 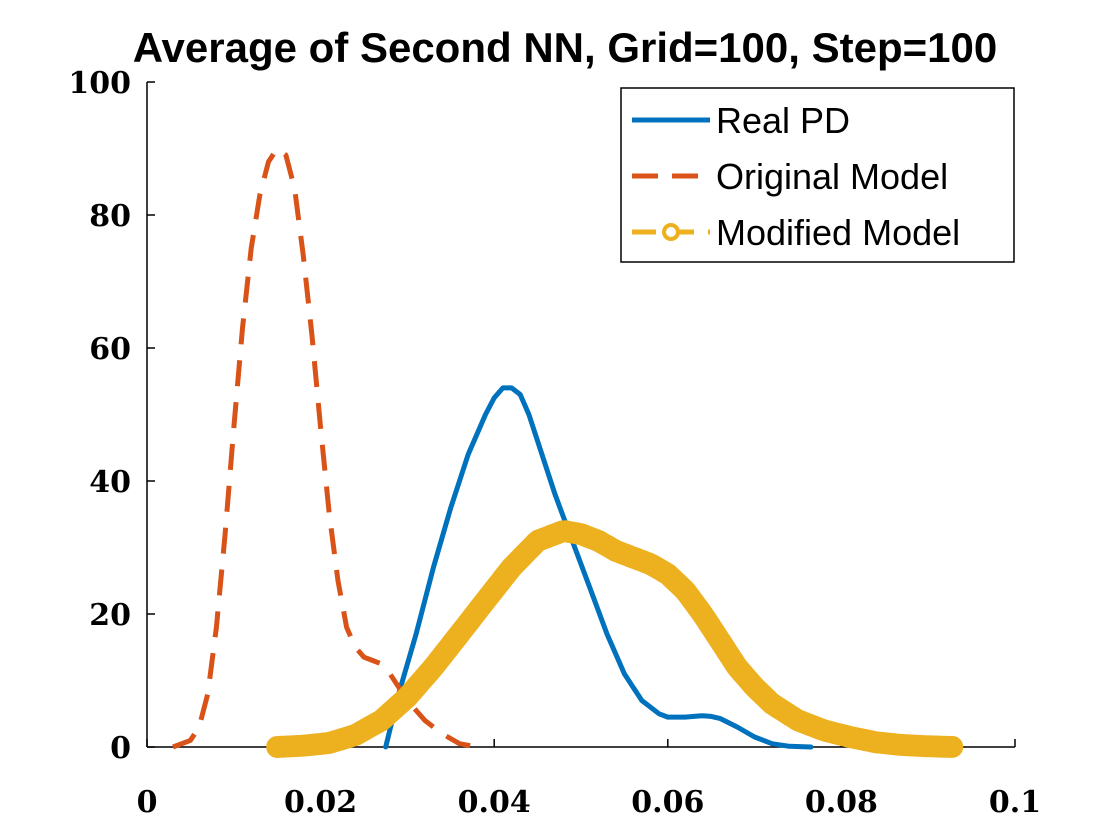 I want to click on y-tick-label: 80, so click(x=110, y=216).